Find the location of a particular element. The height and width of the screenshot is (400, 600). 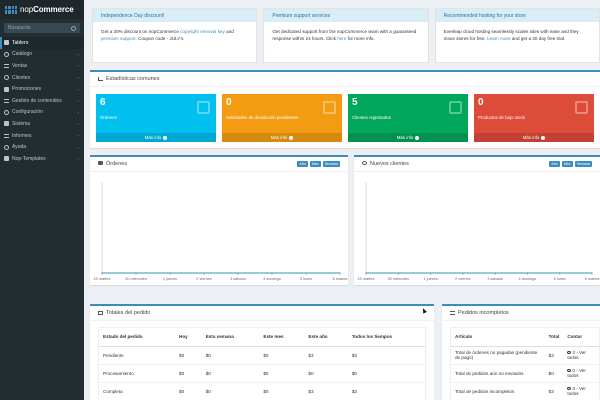

book-icon is located at coordinates (6, 54).